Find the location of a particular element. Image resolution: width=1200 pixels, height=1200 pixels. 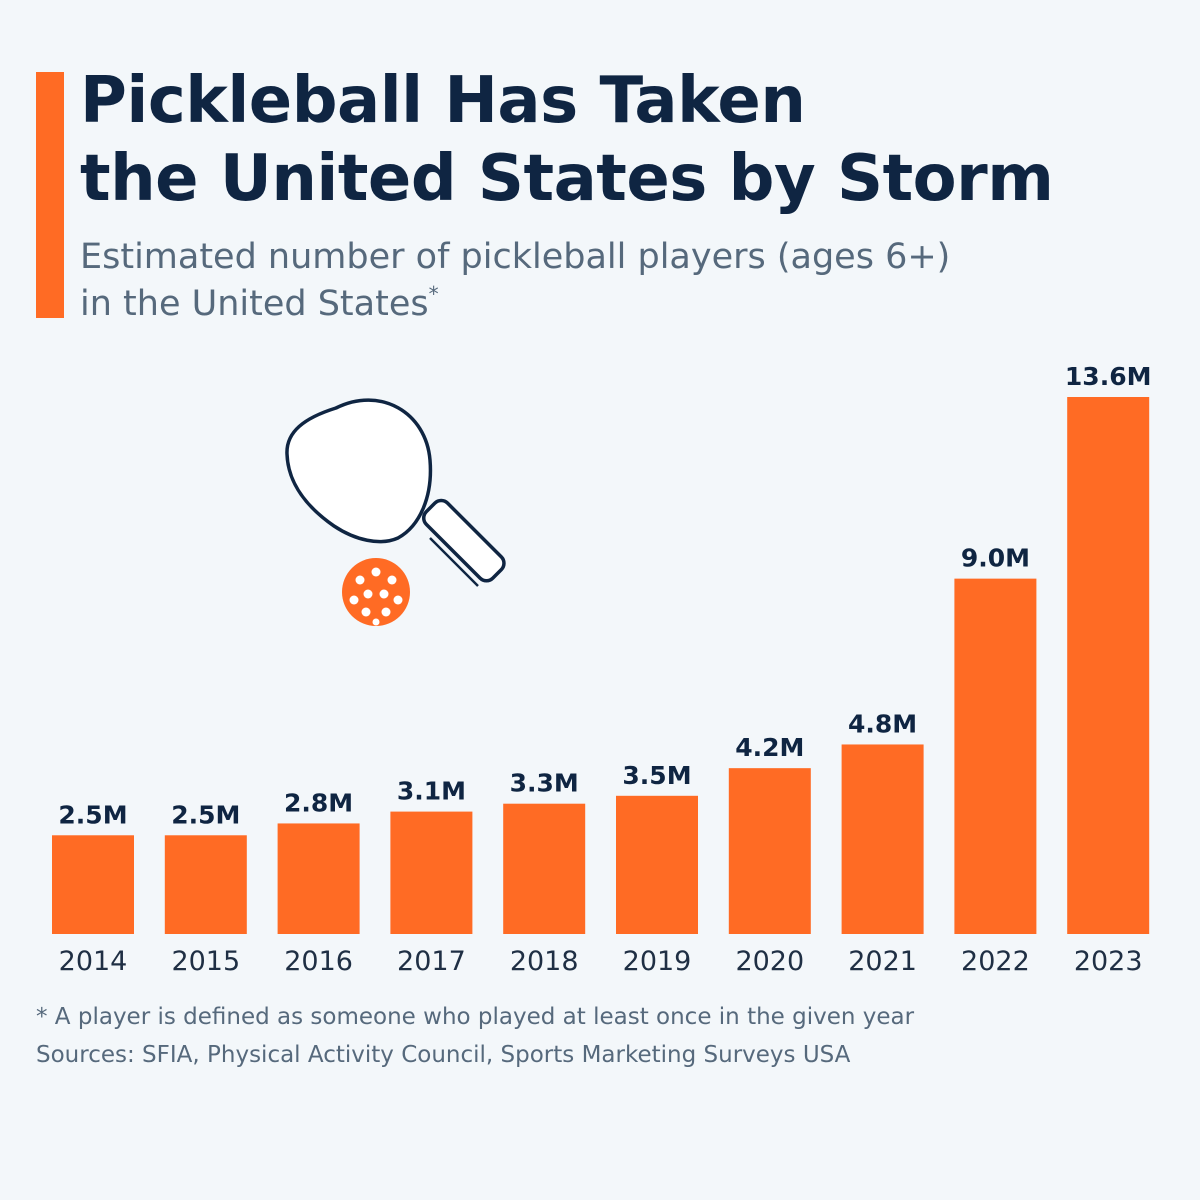

bar-2019 is located at coordinates (657, 864).